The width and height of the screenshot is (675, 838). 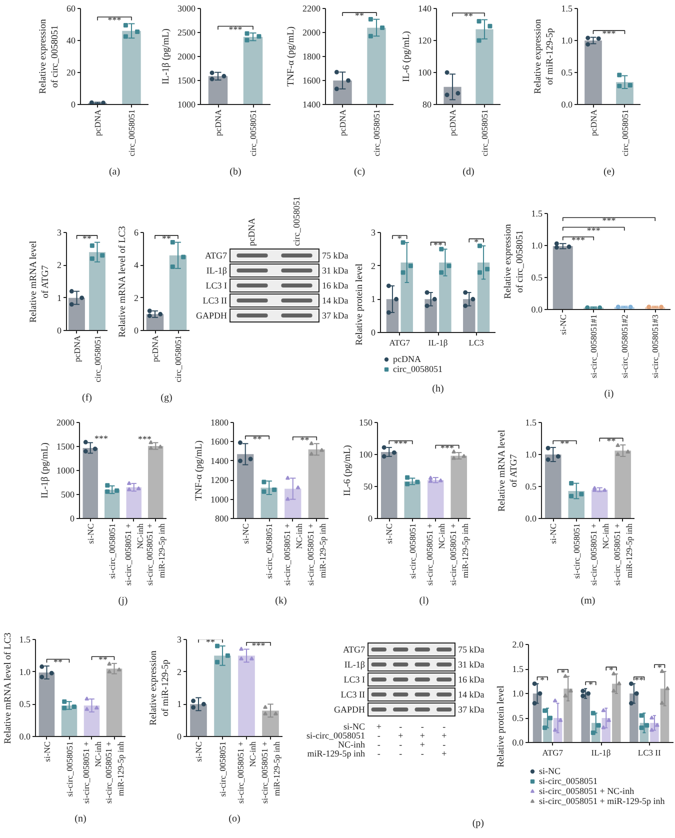 I want to click on y-tick-label: 800, so click(x=222, y=519).